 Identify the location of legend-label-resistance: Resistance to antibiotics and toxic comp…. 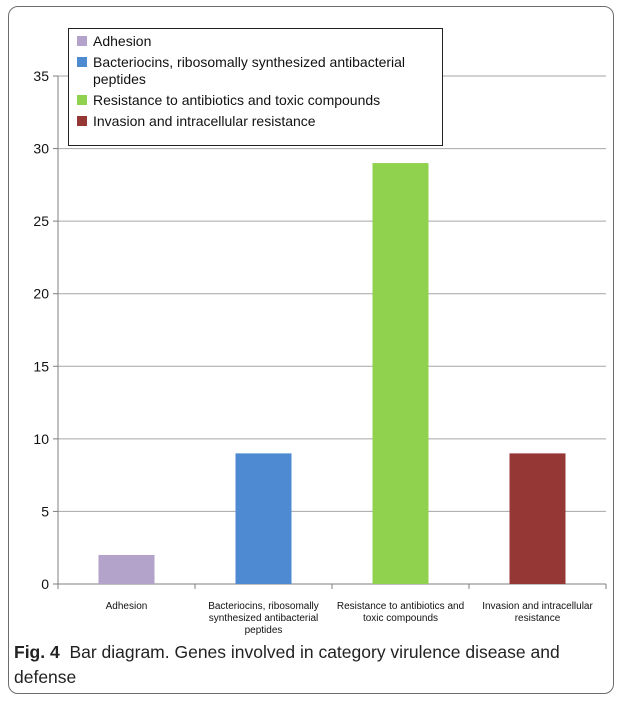
(237, 100).